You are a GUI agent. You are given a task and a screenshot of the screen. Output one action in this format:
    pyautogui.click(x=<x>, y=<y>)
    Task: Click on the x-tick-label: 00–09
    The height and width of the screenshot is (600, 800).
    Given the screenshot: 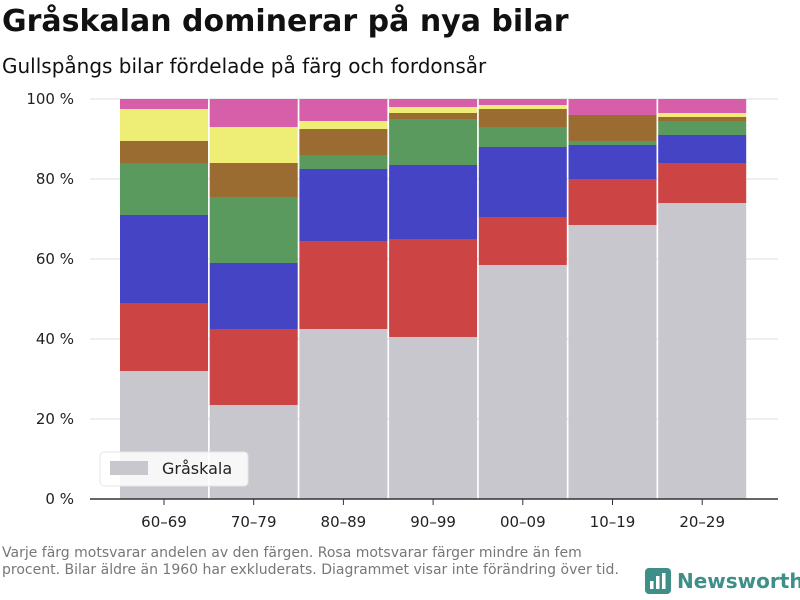 What is the action you would take?
    pyautogui.click(x=523, y=522)
    